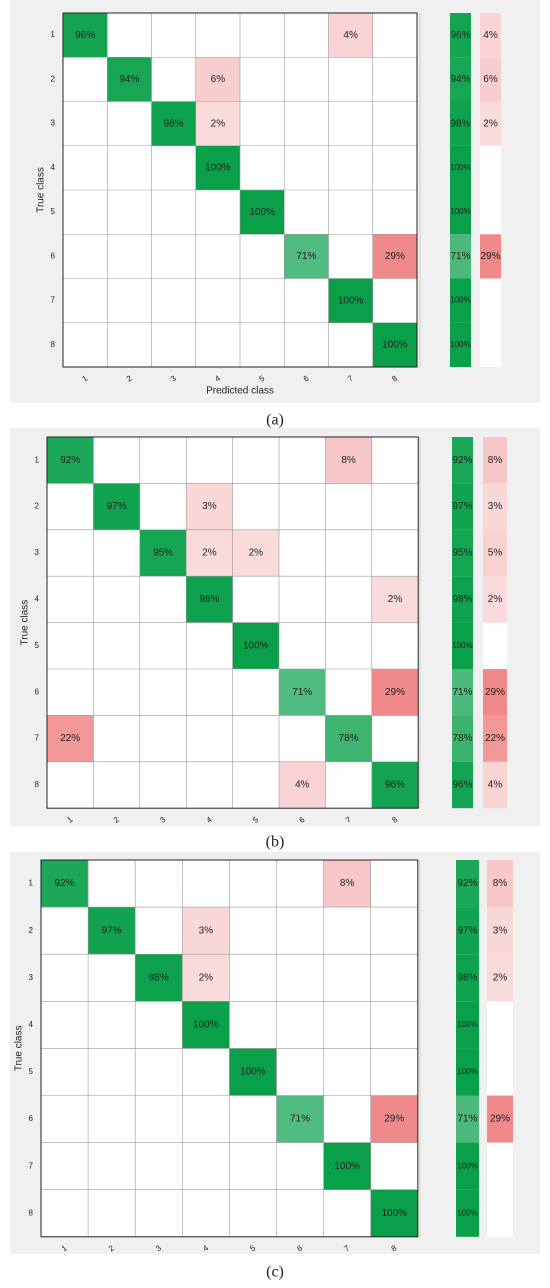 Image resolution: width=550 pixels, height=1288 pixels. I want to click on caption: (a), so click(275, 420).